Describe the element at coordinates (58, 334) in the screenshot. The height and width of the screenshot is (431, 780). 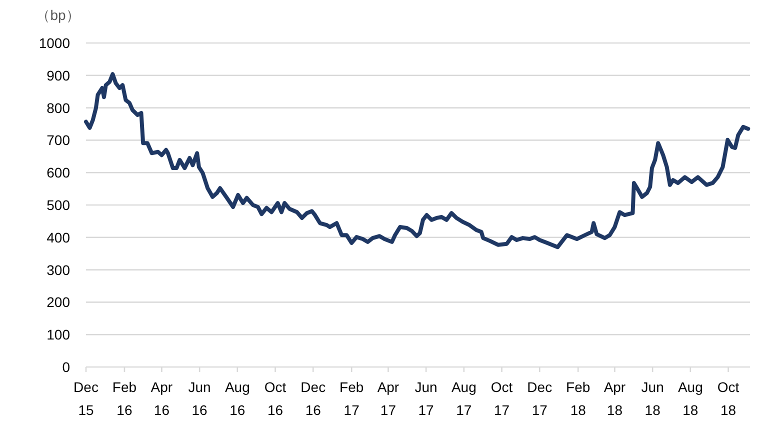
I see `y-tick-label: 100` at that location.